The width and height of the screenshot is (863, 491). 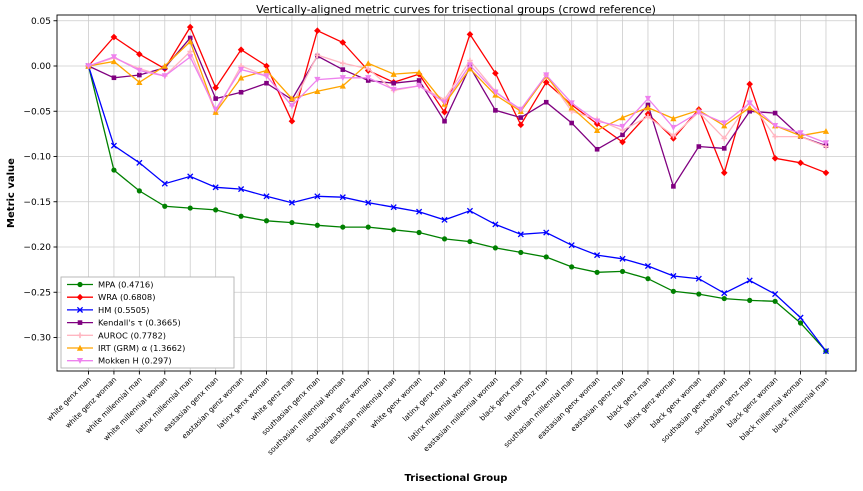 I want to click on y-tick-label: −0.10, so click(x=37, y=158).